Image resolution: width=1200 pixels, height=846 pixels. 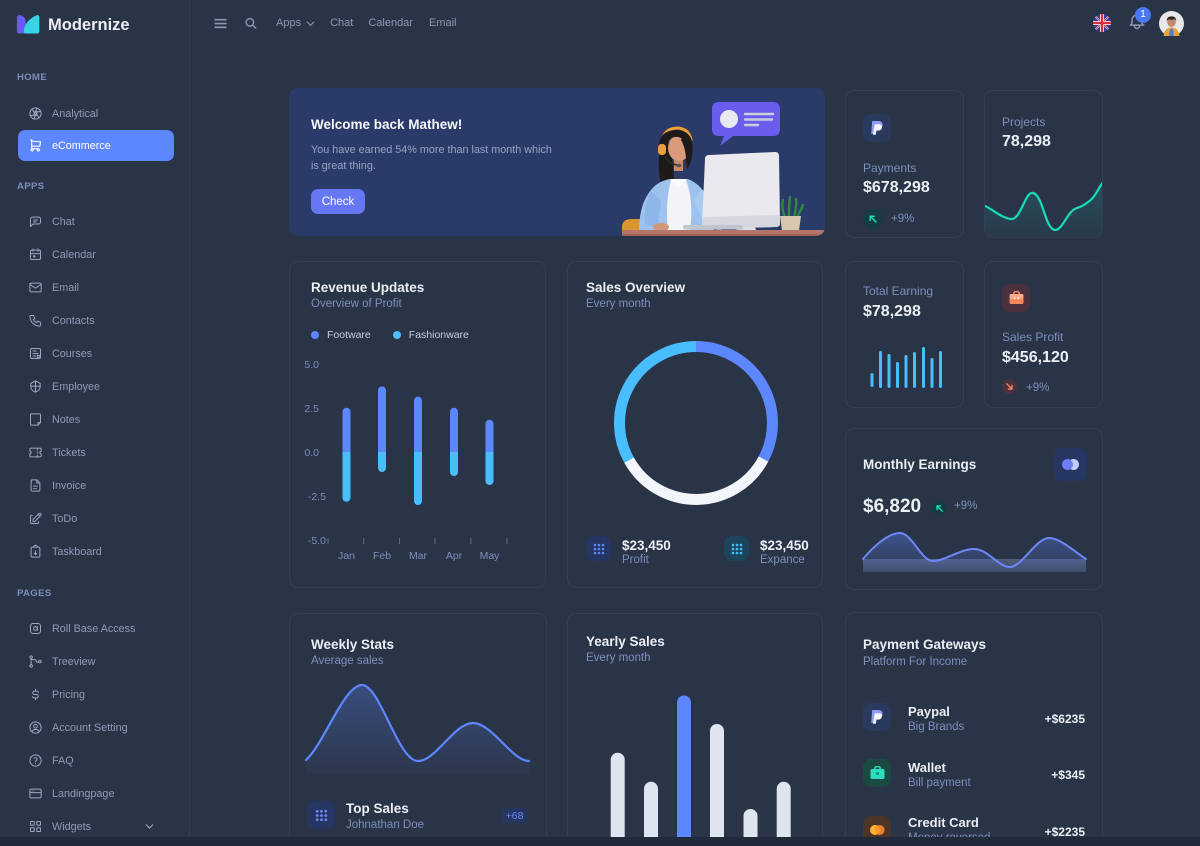 I want to click on svg-text: Feb, so click(x=382, y=556).